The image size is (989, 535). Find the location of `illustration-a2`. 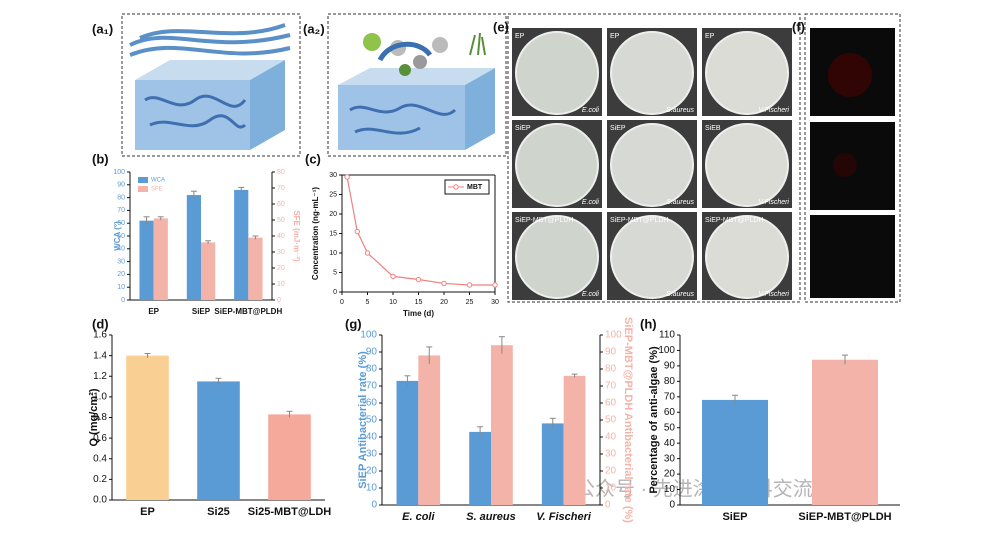

illustration-a2 is located at coordinates (416, 91).